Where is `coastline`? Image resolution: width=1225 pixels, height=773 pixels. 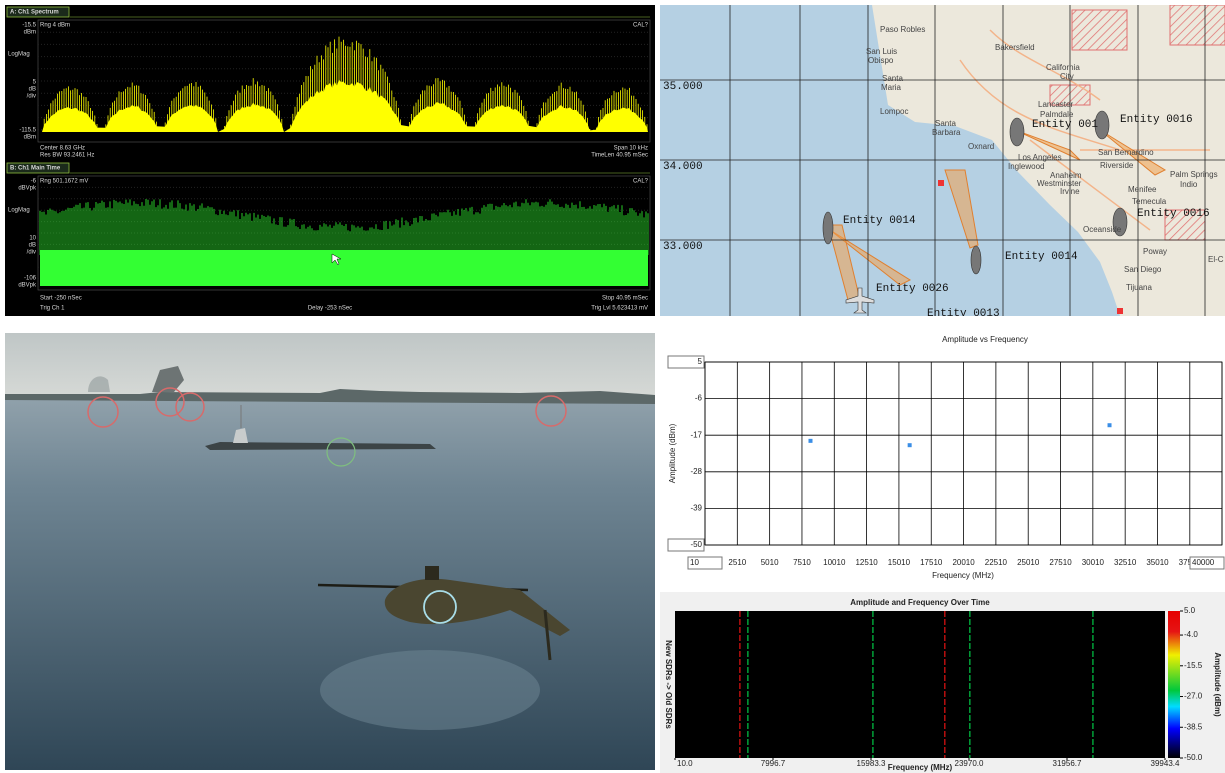
coastline is located at coordinates (330, 396).